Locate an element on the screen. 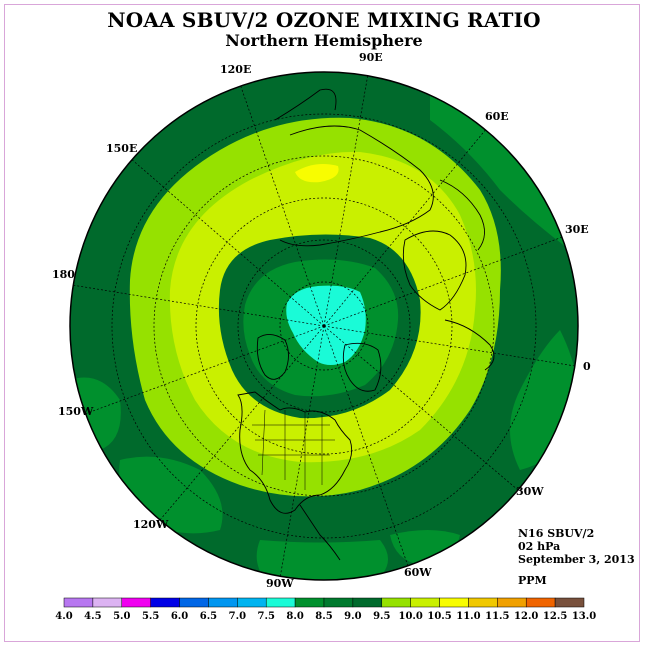 Image resolution: width=648 pixels, height=648 pixels. colorbar-tick-label: 10.0 is located at coordinates (410, 616).